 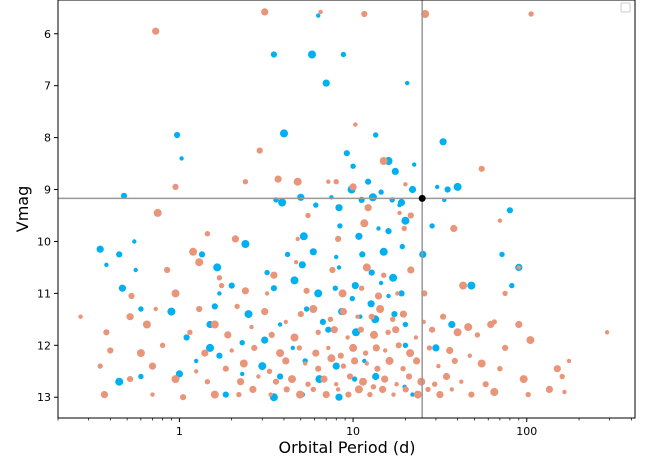 I want to click on highlight-point, so click(x=422, y=198).